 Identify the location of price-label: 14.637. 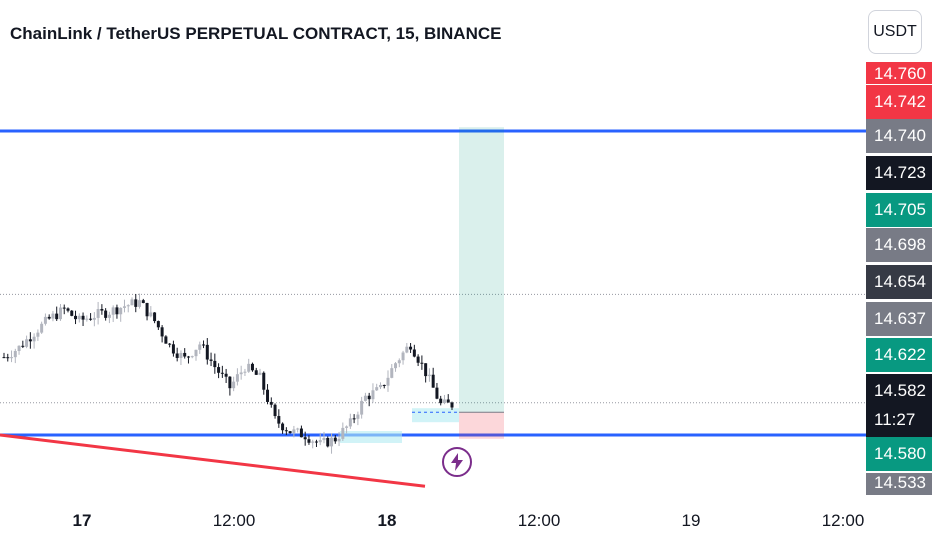
(899, 319).